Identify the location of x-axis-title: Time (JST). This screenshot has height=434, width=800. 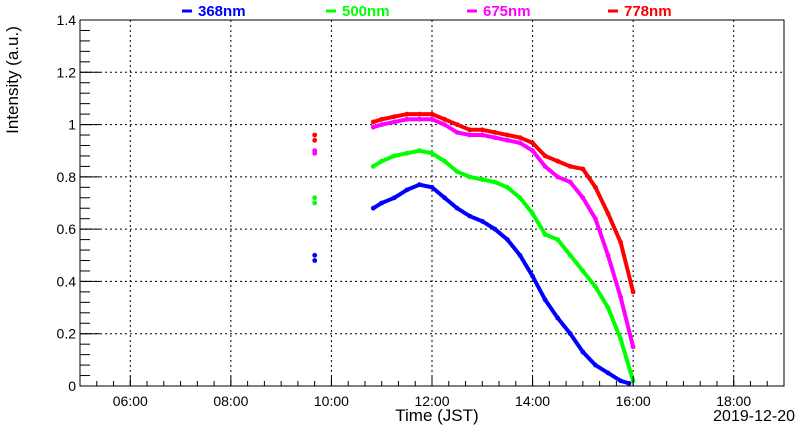
(436, 415).